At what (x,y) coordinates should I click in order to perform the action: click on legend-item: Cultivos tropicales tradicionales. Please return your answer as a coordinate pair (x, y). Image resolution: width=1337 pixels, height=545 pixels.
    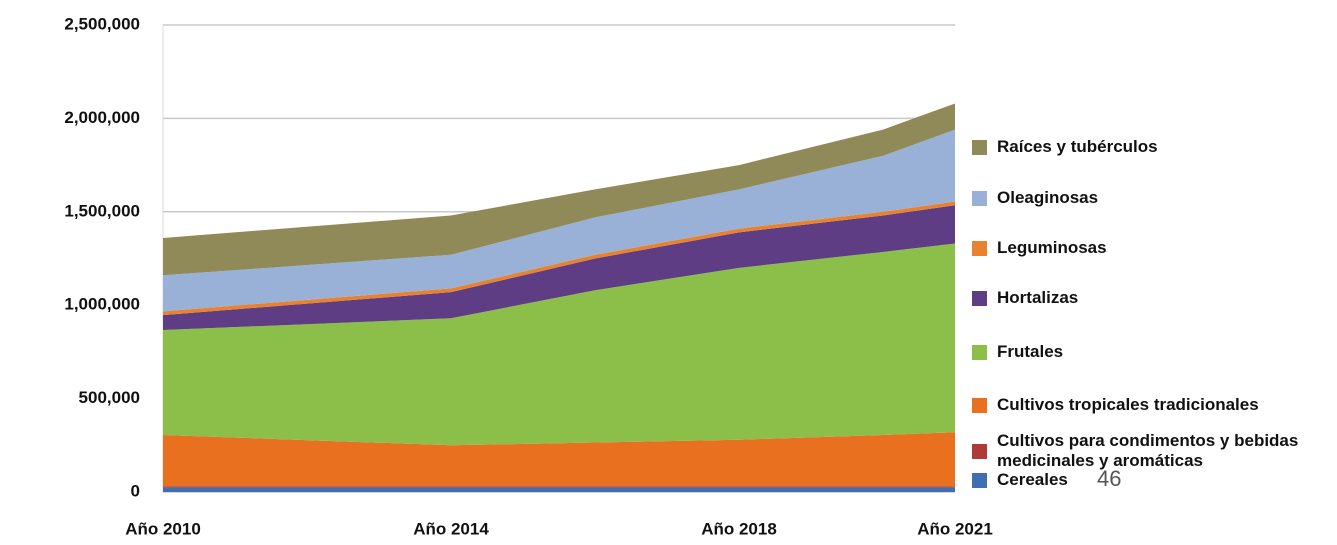
    Looking at the image, I should click on (1115, 405).